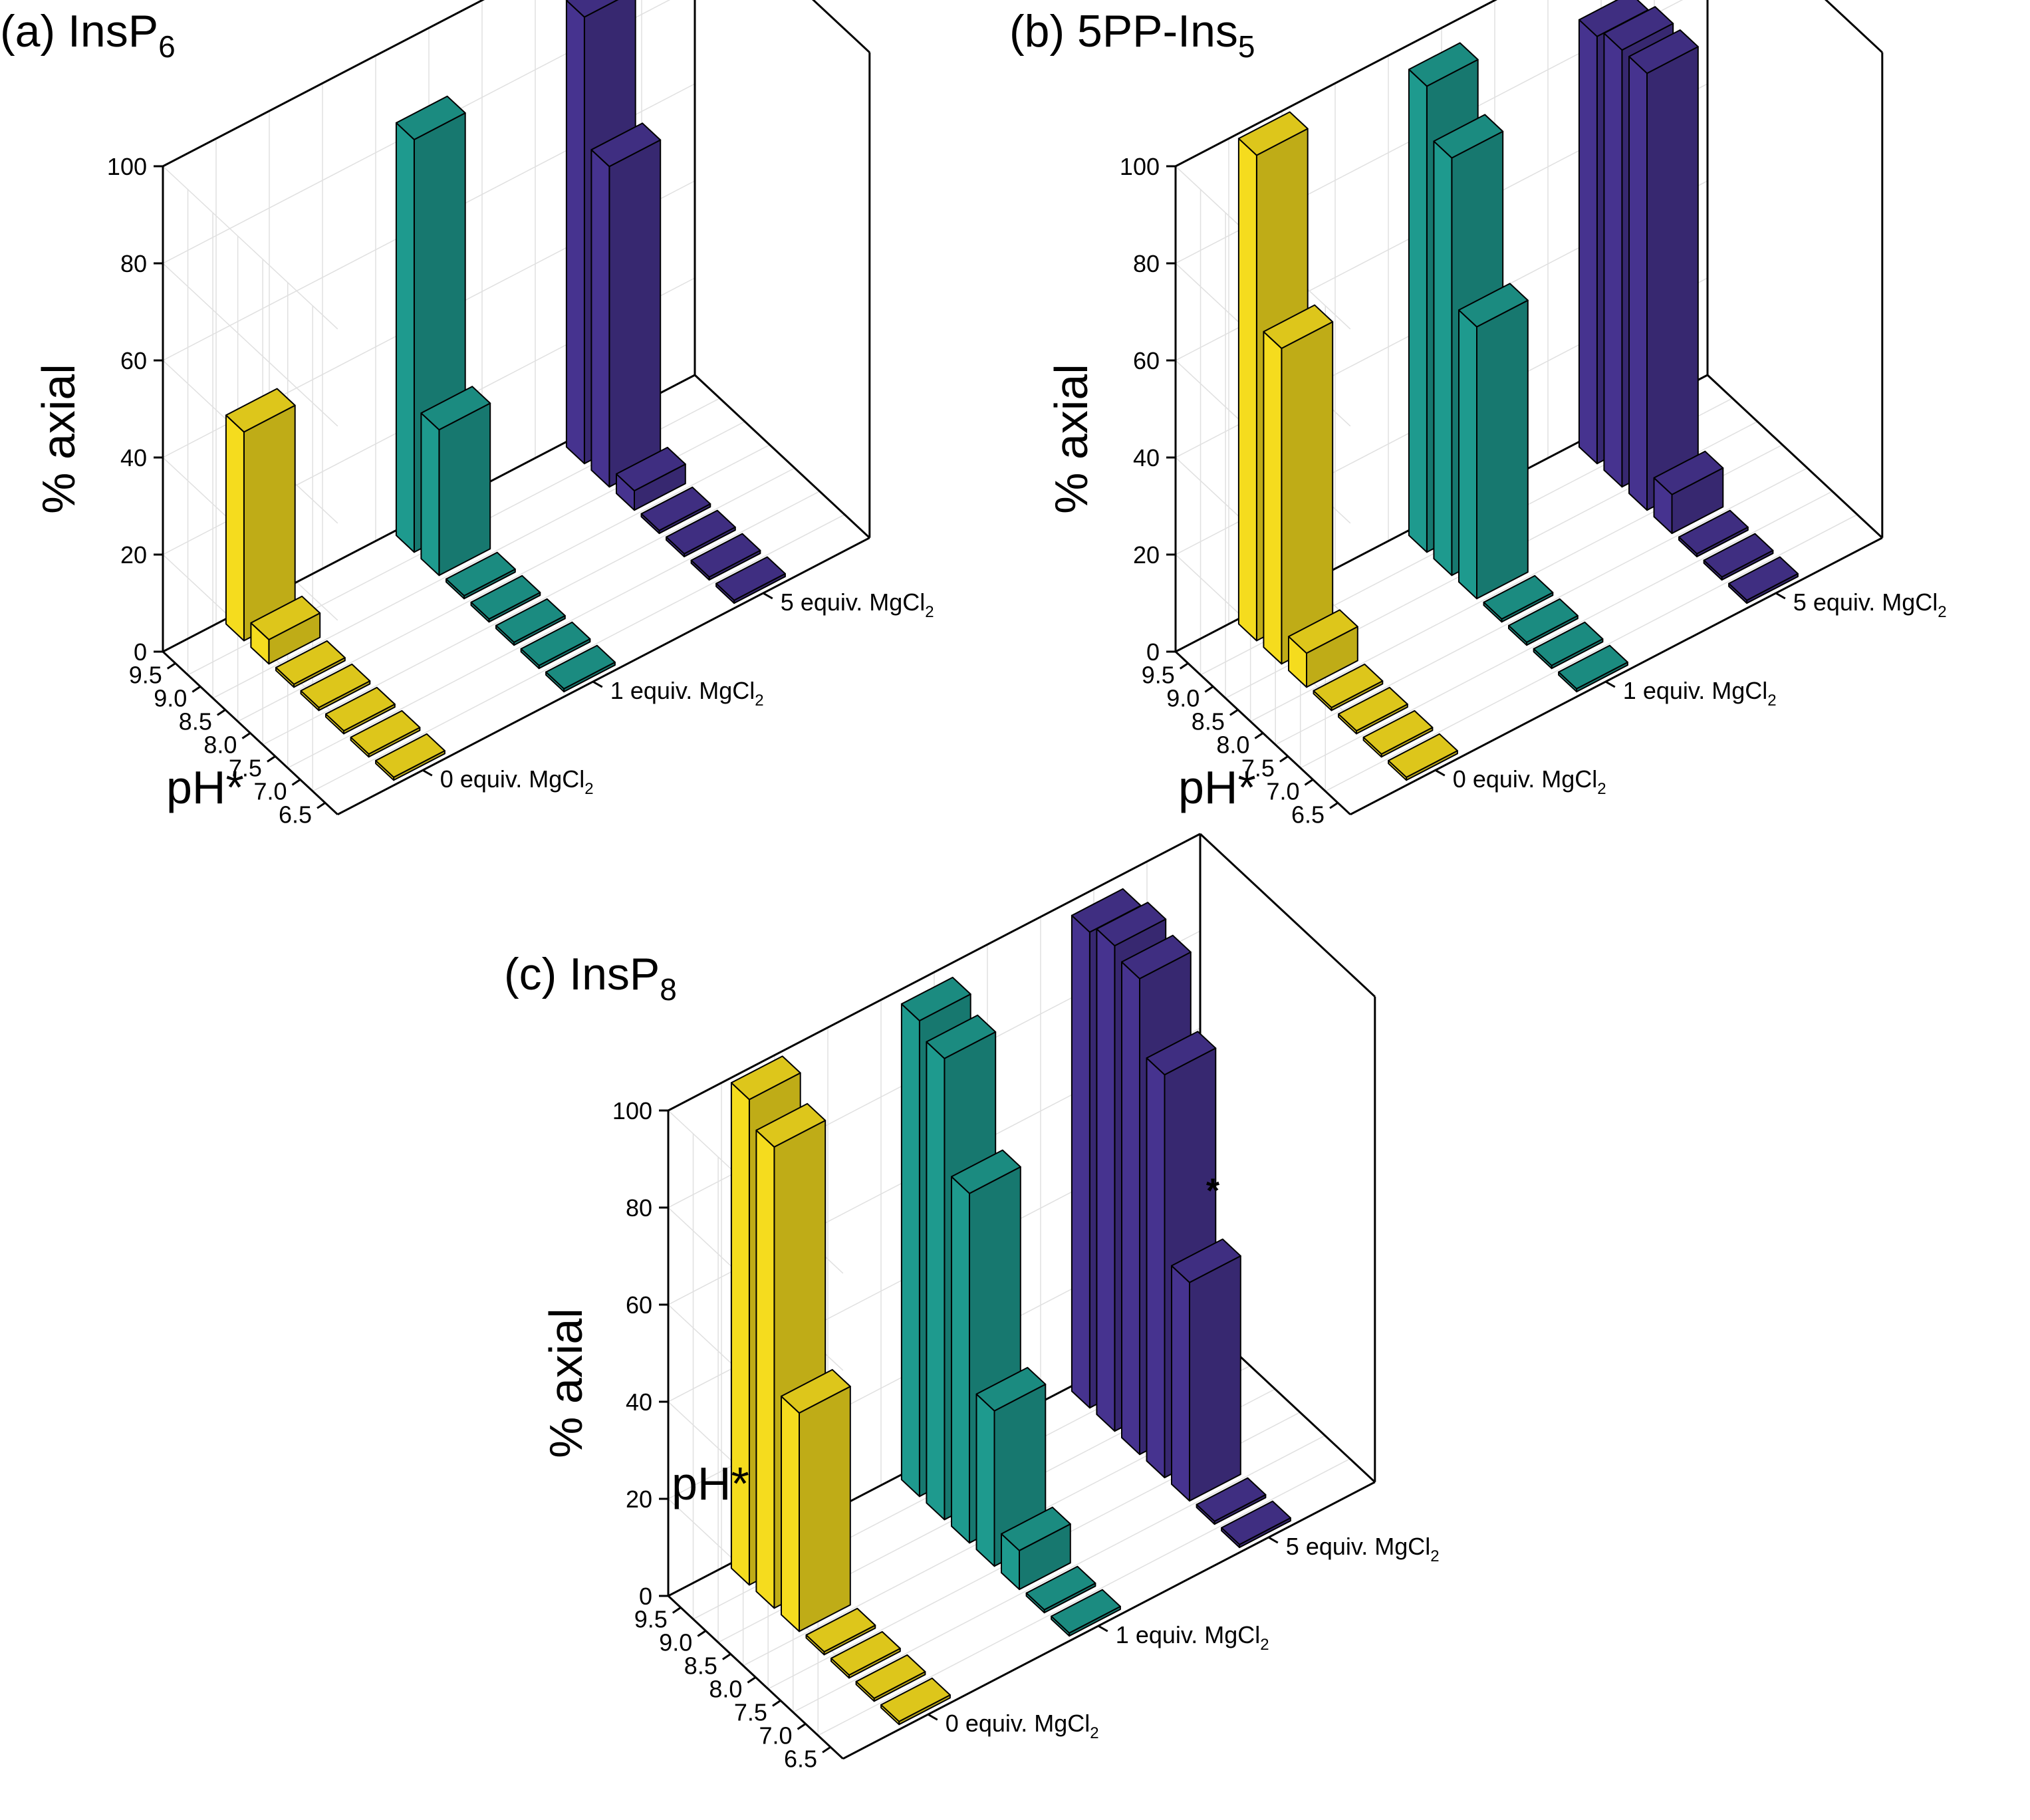 The height and width of the screenshot is (1820, 2030). Describe the element at coordinates (687, 693) in the screenshot. I see `series-label: 1 equiv. MgCl2` at that location.